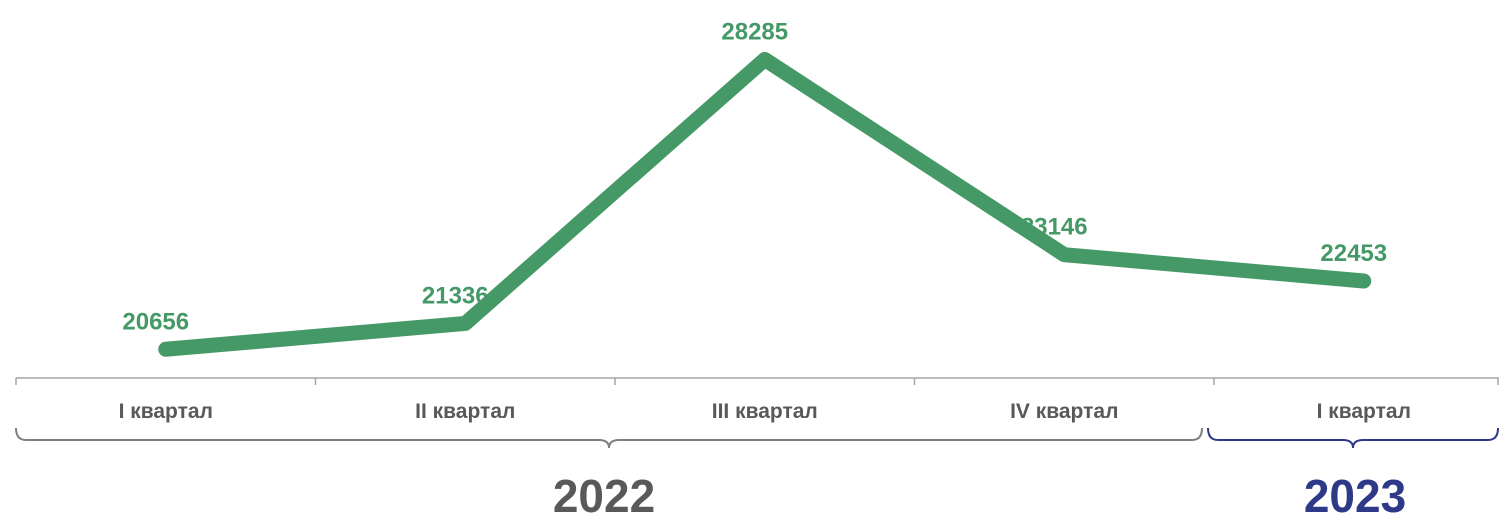 The image size is (1499, 517). I want to click on category-label: II квартал, so click(465, 411).